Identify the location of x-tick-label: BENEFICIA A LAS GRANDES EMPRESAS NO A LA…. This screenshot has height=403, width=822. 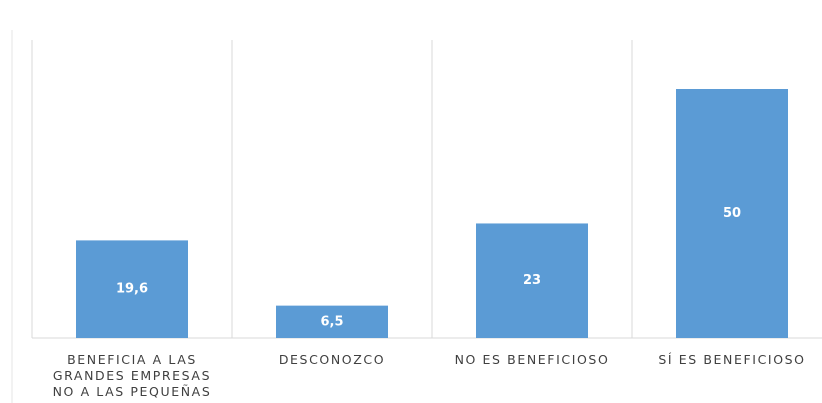
(132, 375).